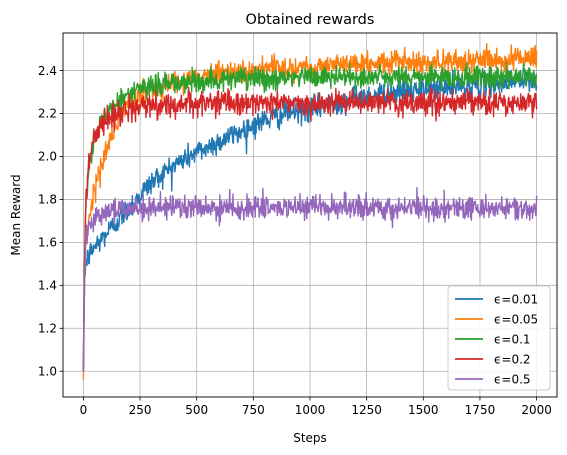 The image size is (567, 455). What do you see at coordinates (536, 410) in the screenshot?
I see `x-tick-label: 2000` at bounding box center [536, 410].